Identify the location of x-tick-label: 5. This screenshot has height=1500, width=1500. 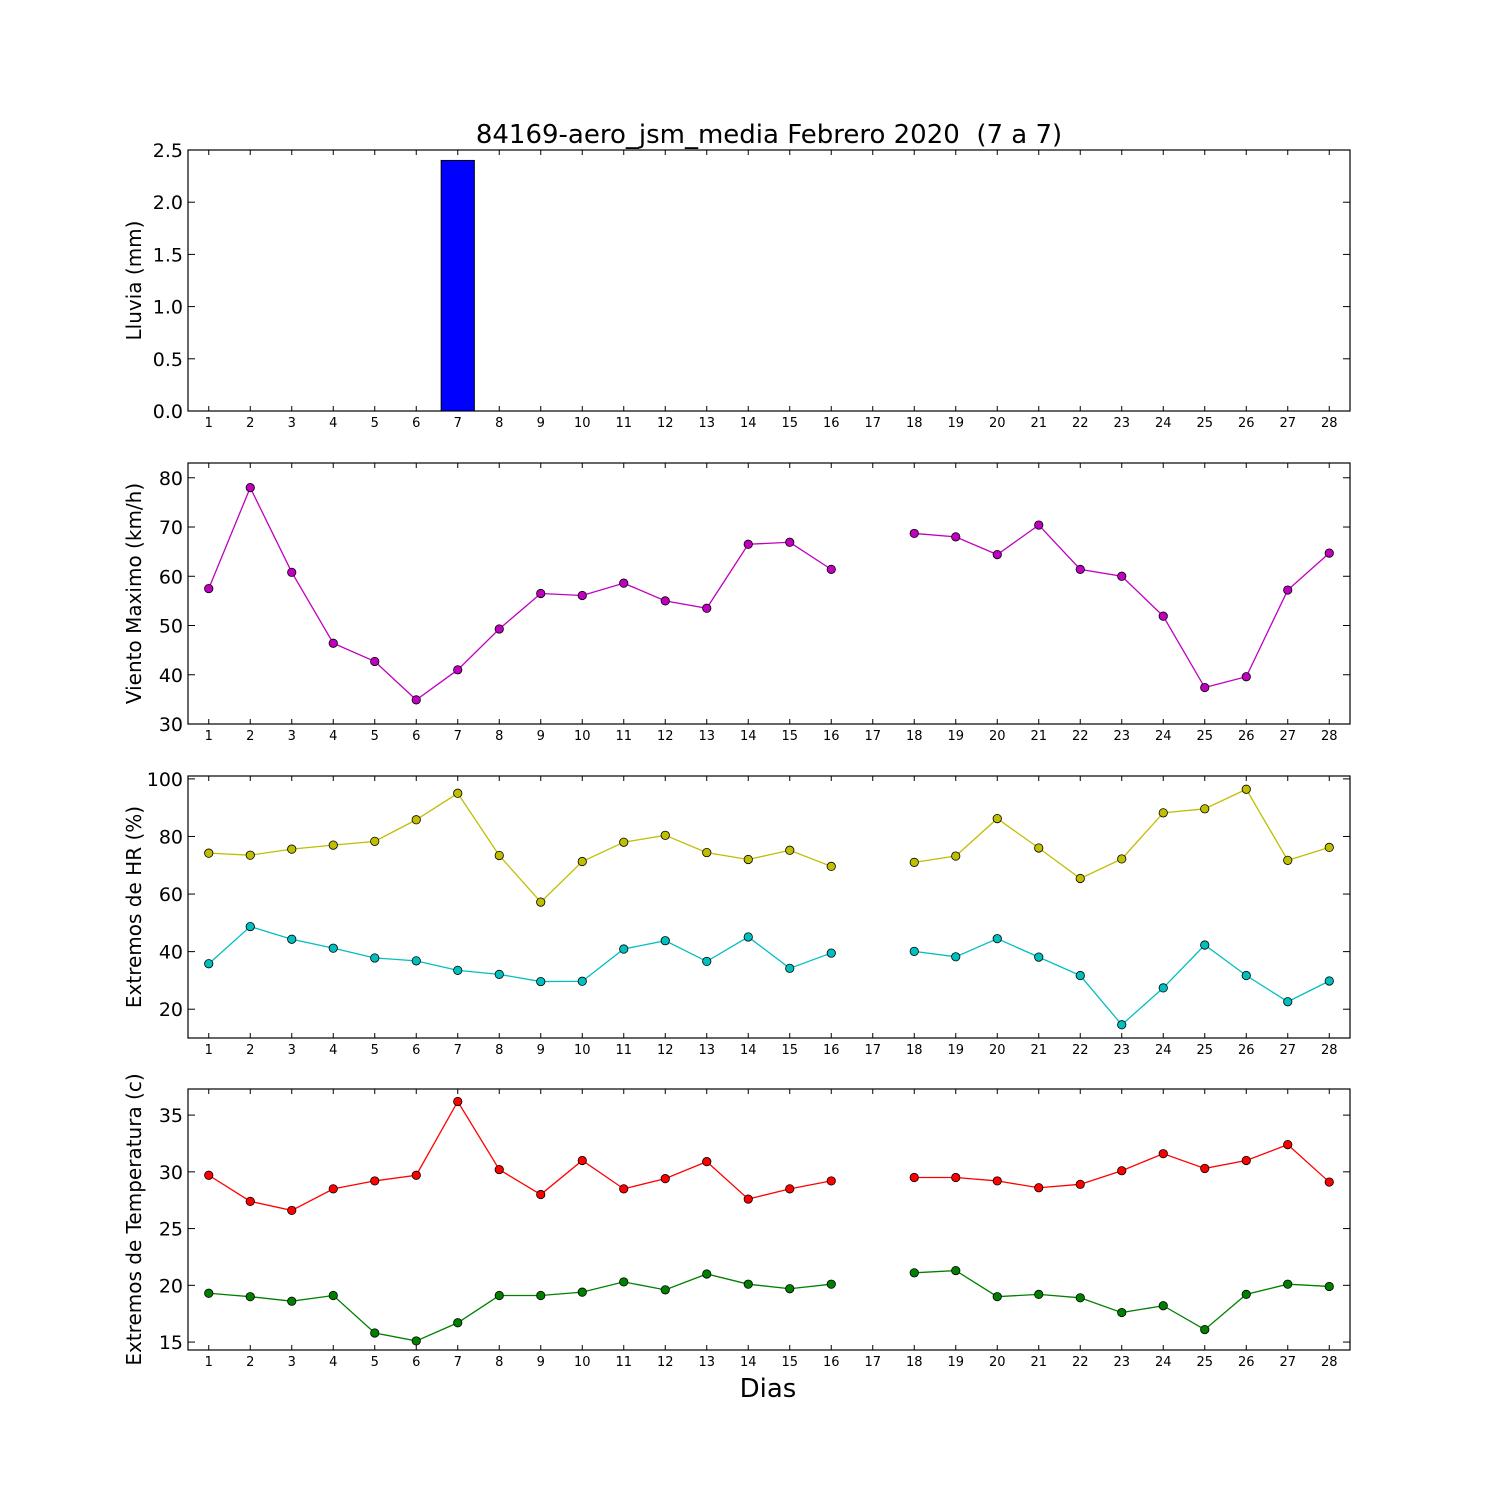
(375, 1050).